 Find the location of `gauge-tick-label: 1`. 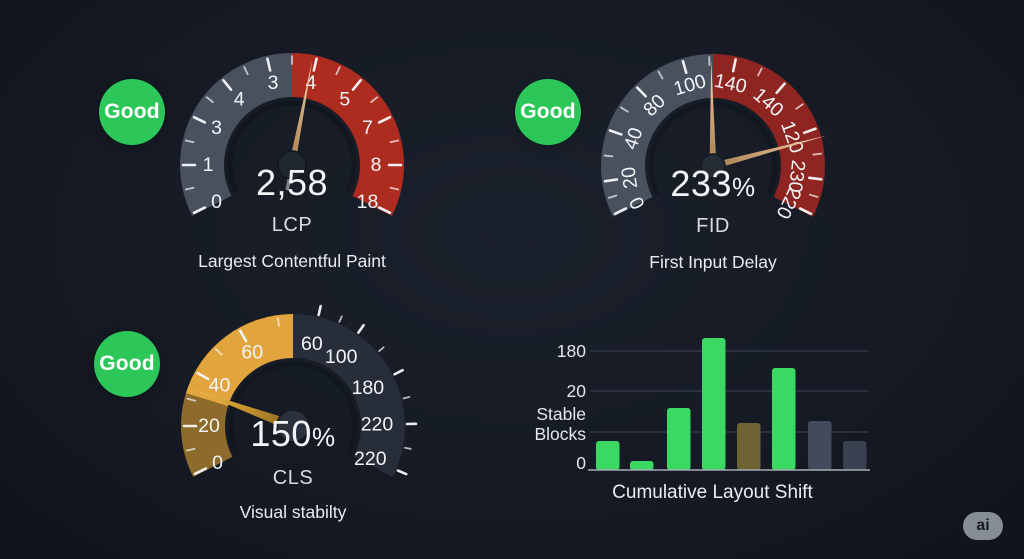

gauge-tick-label: 1 is located at coordinates (208, 165).